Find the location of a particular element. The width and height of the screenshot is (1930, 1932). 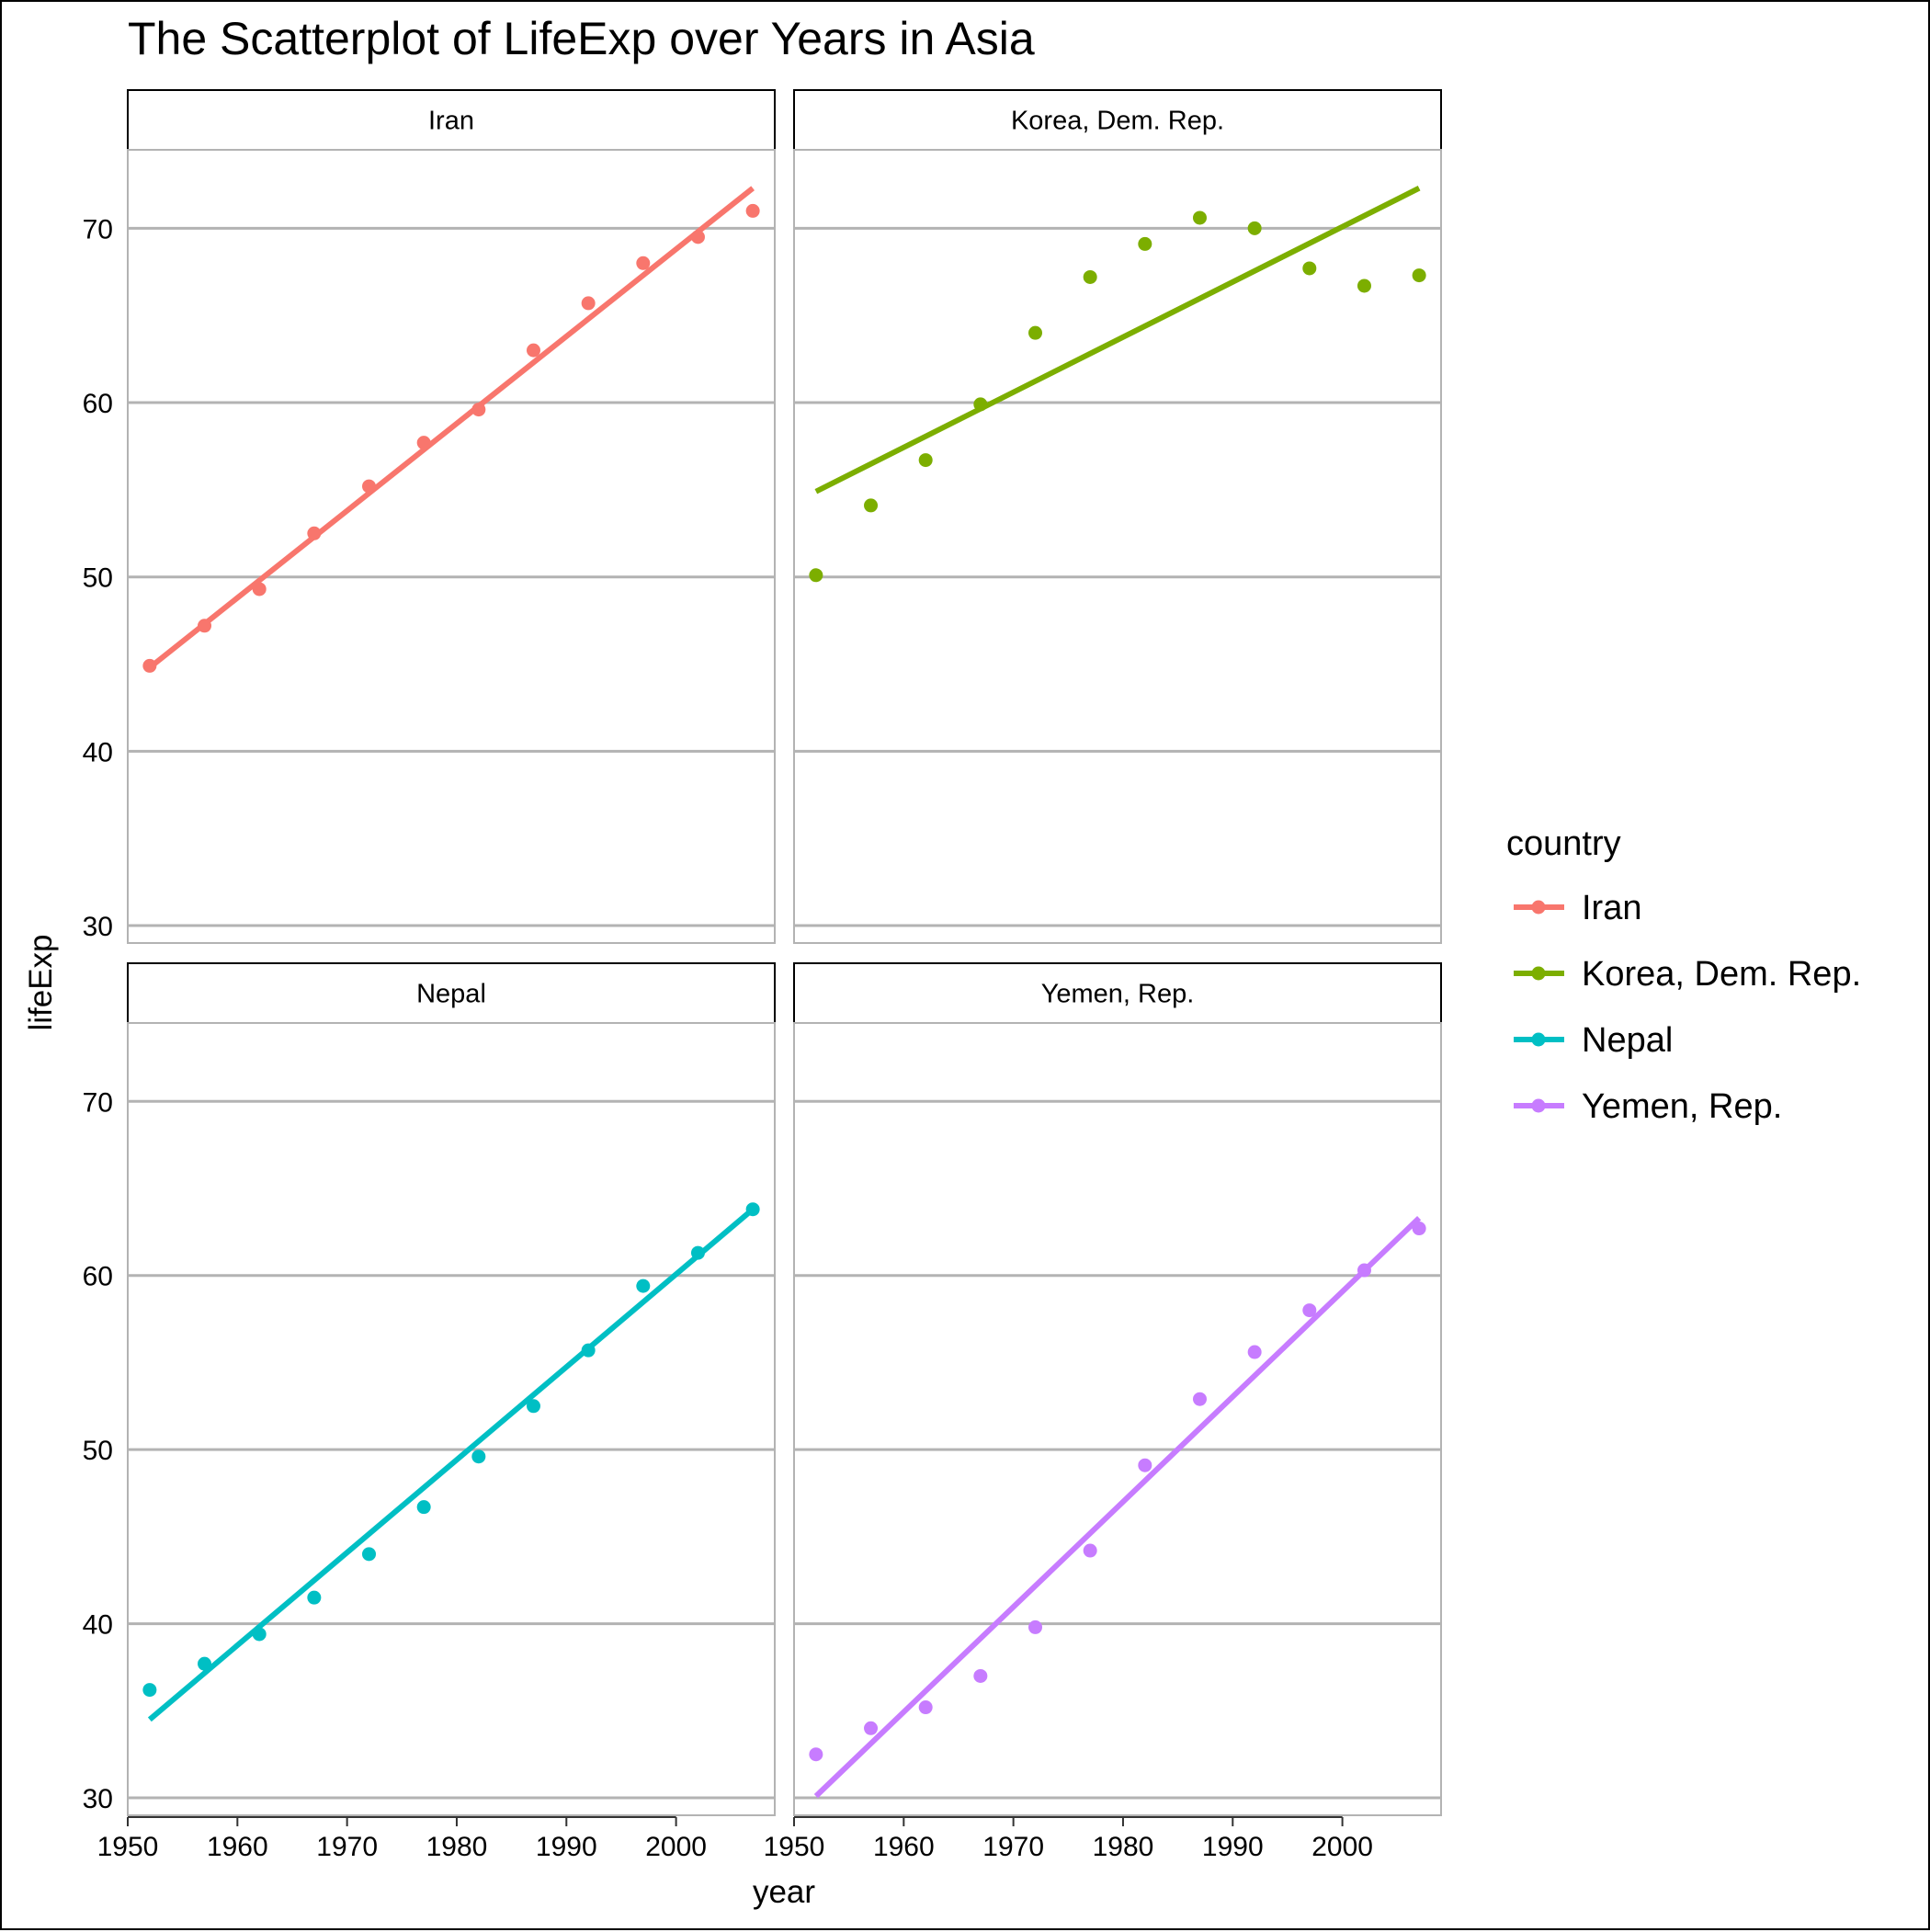

y-axis-title: lifeExp is located at coordinates (41, 982).